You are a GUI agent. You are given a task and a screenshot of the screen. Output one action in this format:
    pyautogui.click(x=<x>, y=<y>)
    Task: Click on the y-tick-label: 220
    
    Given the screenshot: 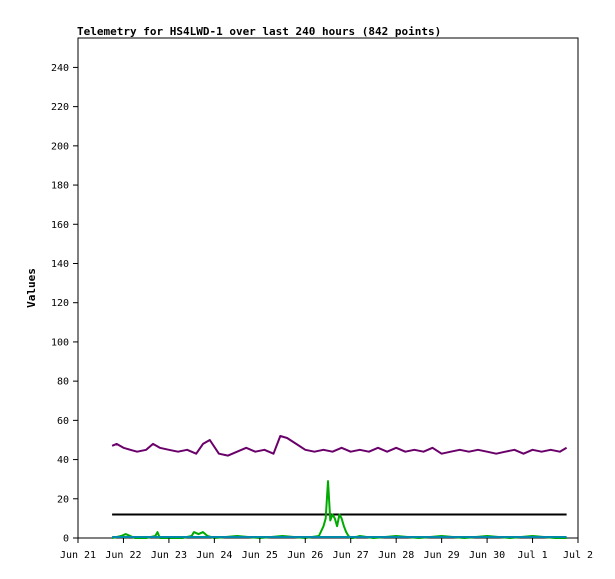 What is the action you would take?
    pyautogui.click(x=60, y=107)
    